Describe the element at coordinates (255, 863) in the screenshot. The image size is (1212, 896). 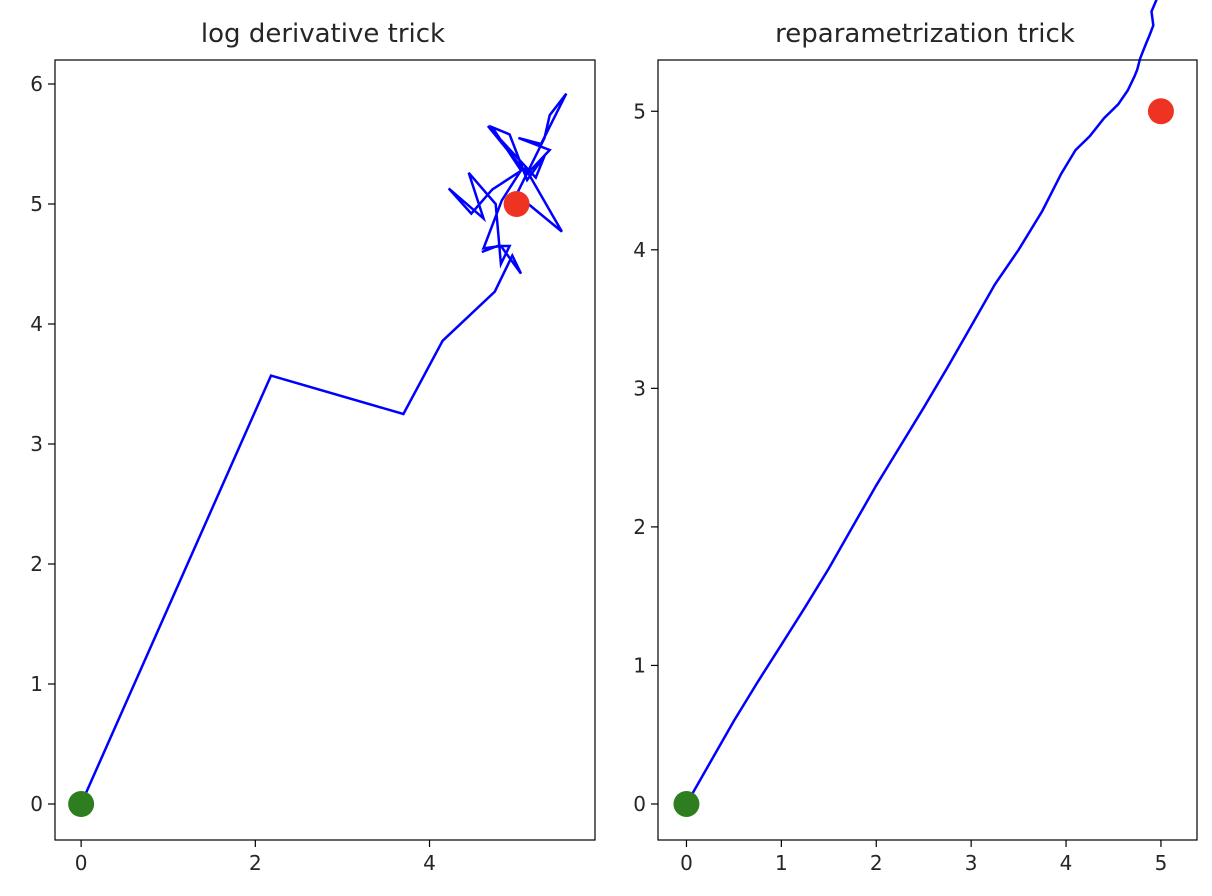
I see `left-x-tick-label-2: 2` at that location.